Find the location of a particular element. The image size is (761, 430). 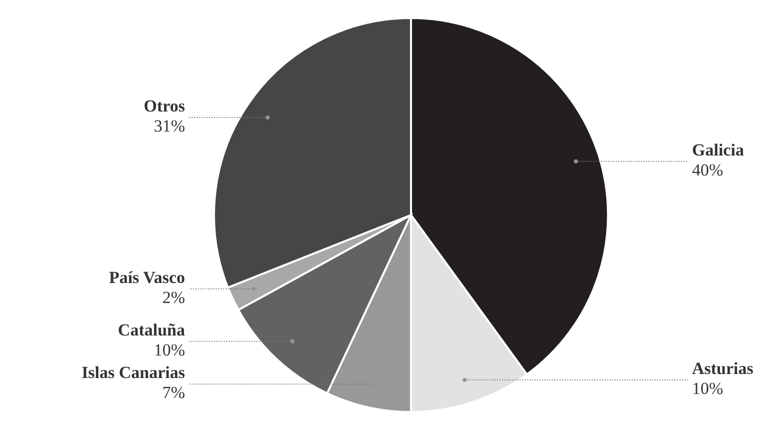

slice-label: Islas Canarias is located at coordinates (134, 372).